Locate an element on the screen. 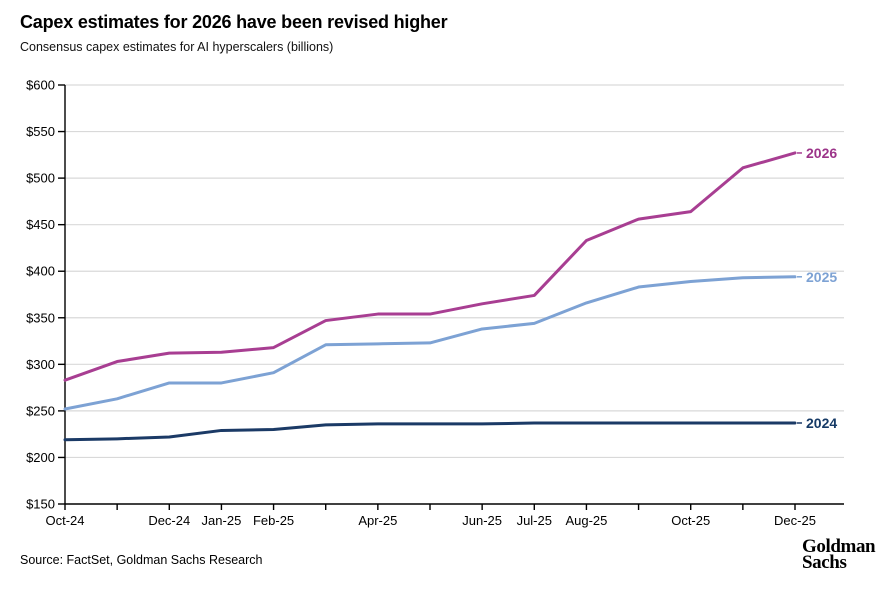  y-axis-label: $350 is located at coordinates (40, 317).